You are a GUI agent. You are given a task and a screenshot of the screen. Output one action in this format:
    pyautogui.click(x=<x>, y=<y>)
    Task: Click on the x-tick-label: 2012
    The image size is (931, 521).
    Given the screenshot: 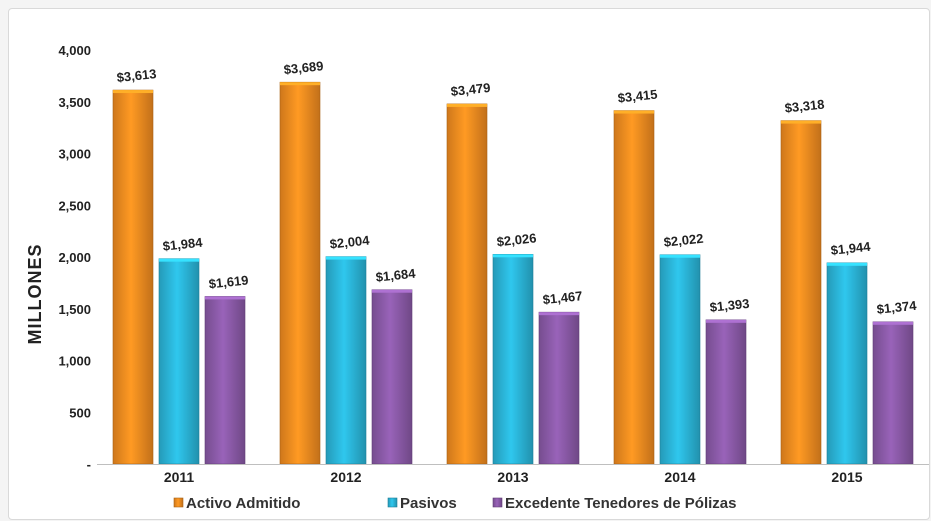 What is the action you would take?
    pyautogui.click(x=345, y=477)
    